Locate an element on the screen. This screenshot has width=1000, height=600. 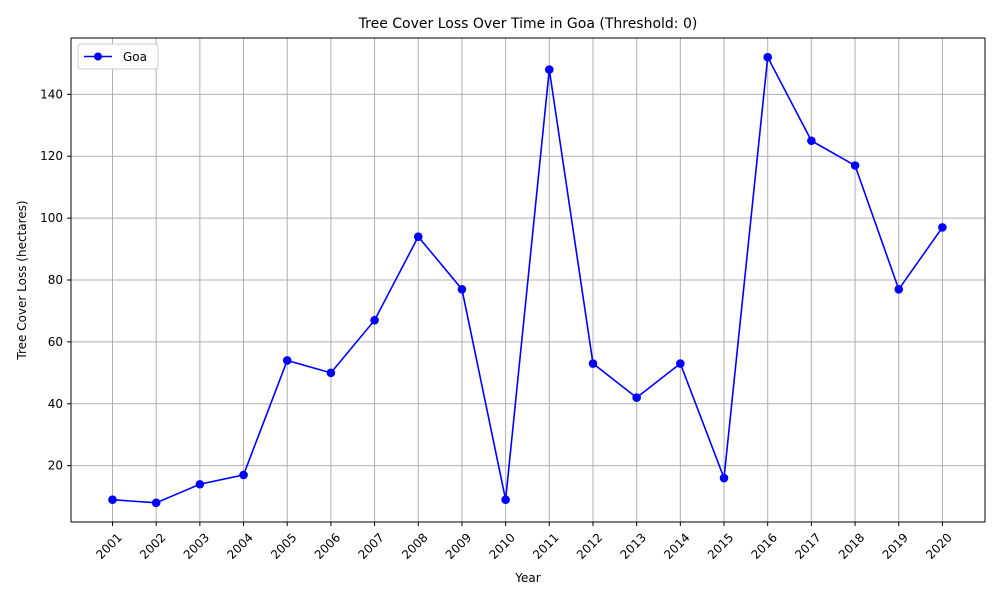
y-axis-ticks: 20 40 60 80 100 120 140 is located at coordinates (55, 280).